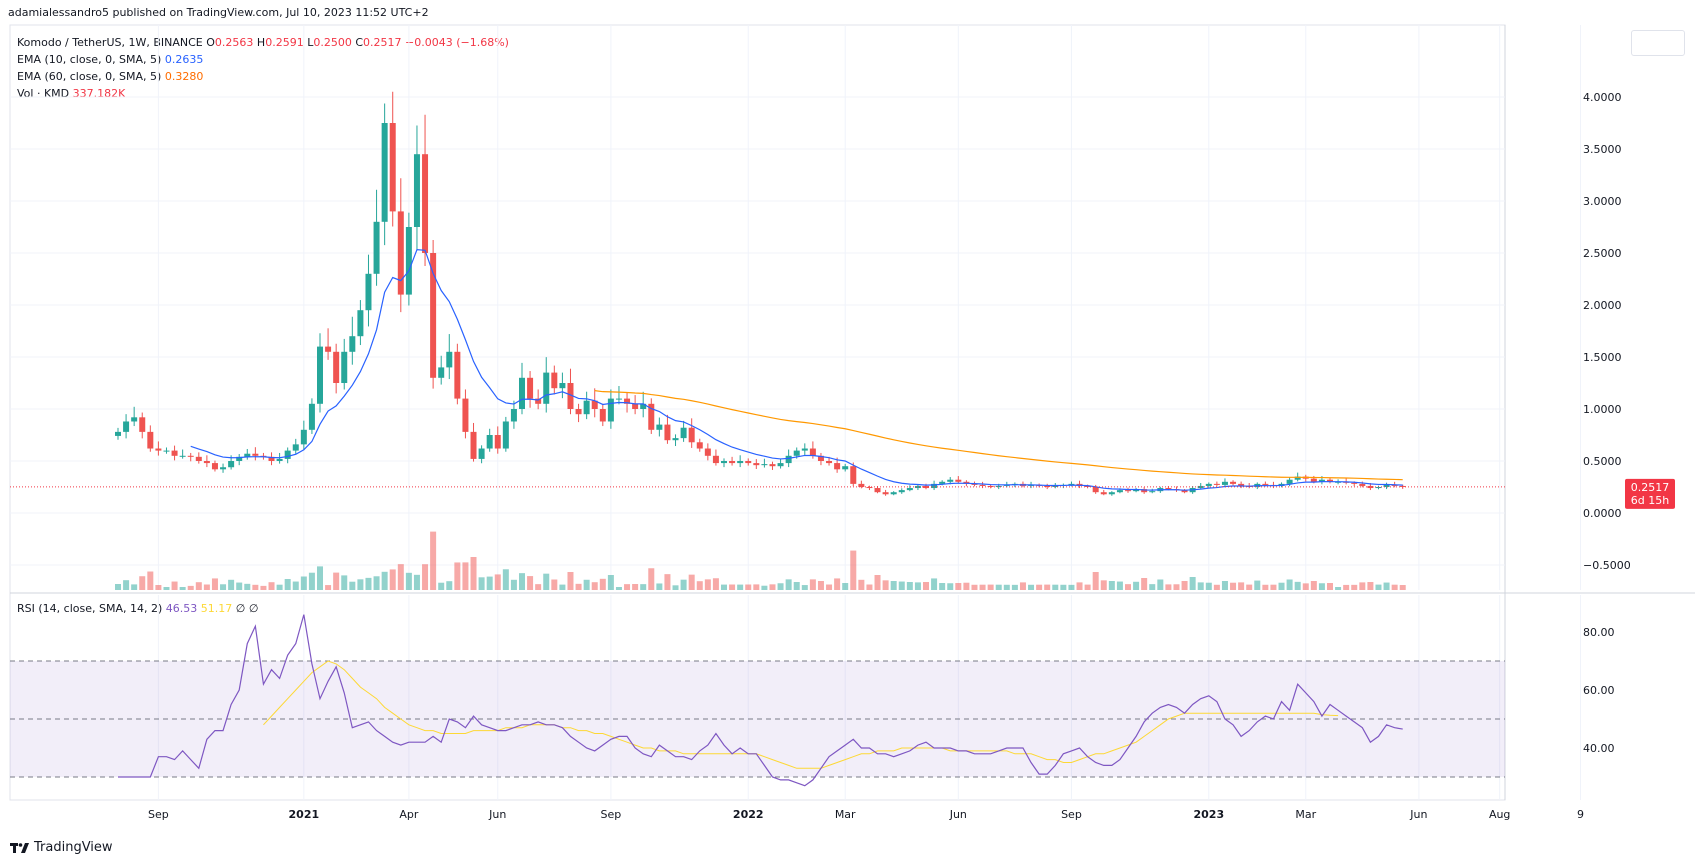  Describe the element at coordinates (1658, 43) in the screenshot. I see `settings-box` at that location.